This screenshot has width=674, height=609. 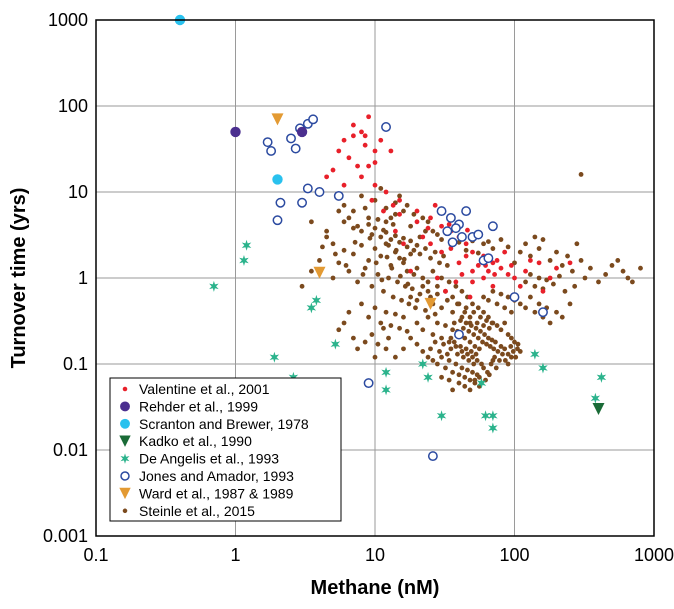 I want to click on y-tick-label: 0.01, so click(x=70, y=450).